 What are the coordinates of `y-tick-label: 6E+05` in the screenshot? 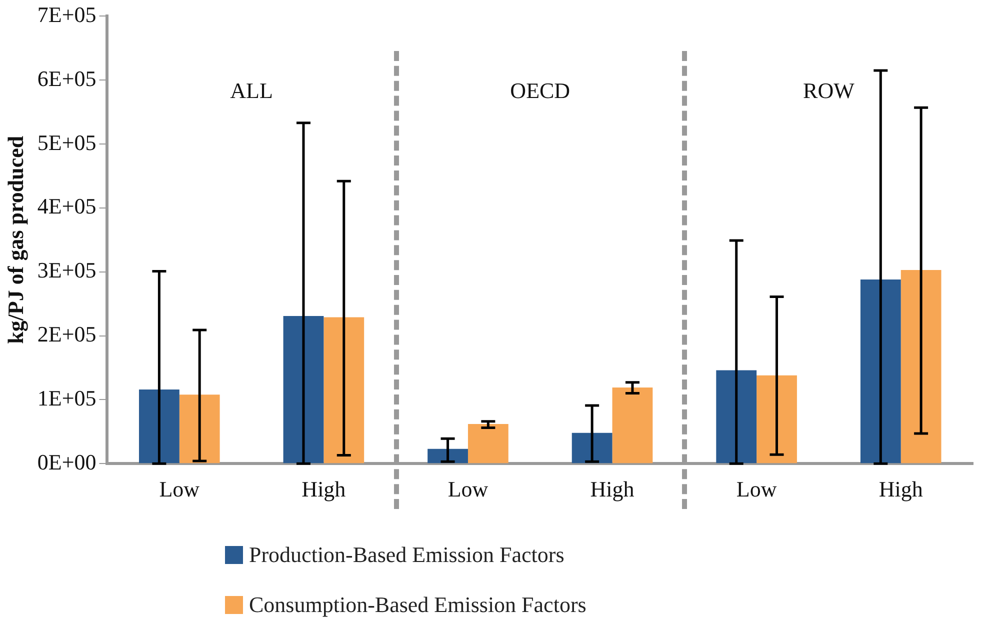 It's located at (66, 78).